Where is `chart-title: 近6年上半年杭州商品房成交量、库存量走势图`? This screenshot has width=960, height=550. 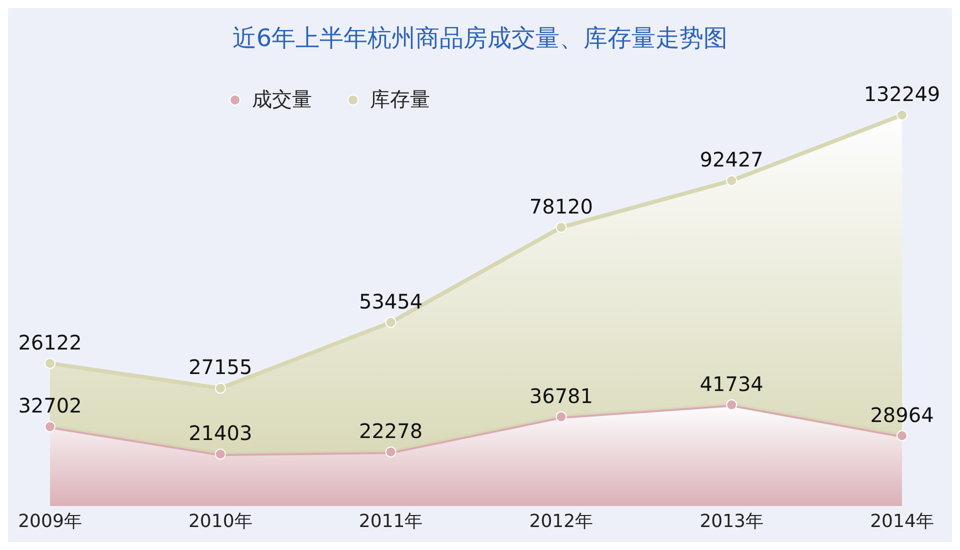 chart-title: 近6年上半年杭州商品房成交量、库存量走势图 is located at coordinates (480, 38).